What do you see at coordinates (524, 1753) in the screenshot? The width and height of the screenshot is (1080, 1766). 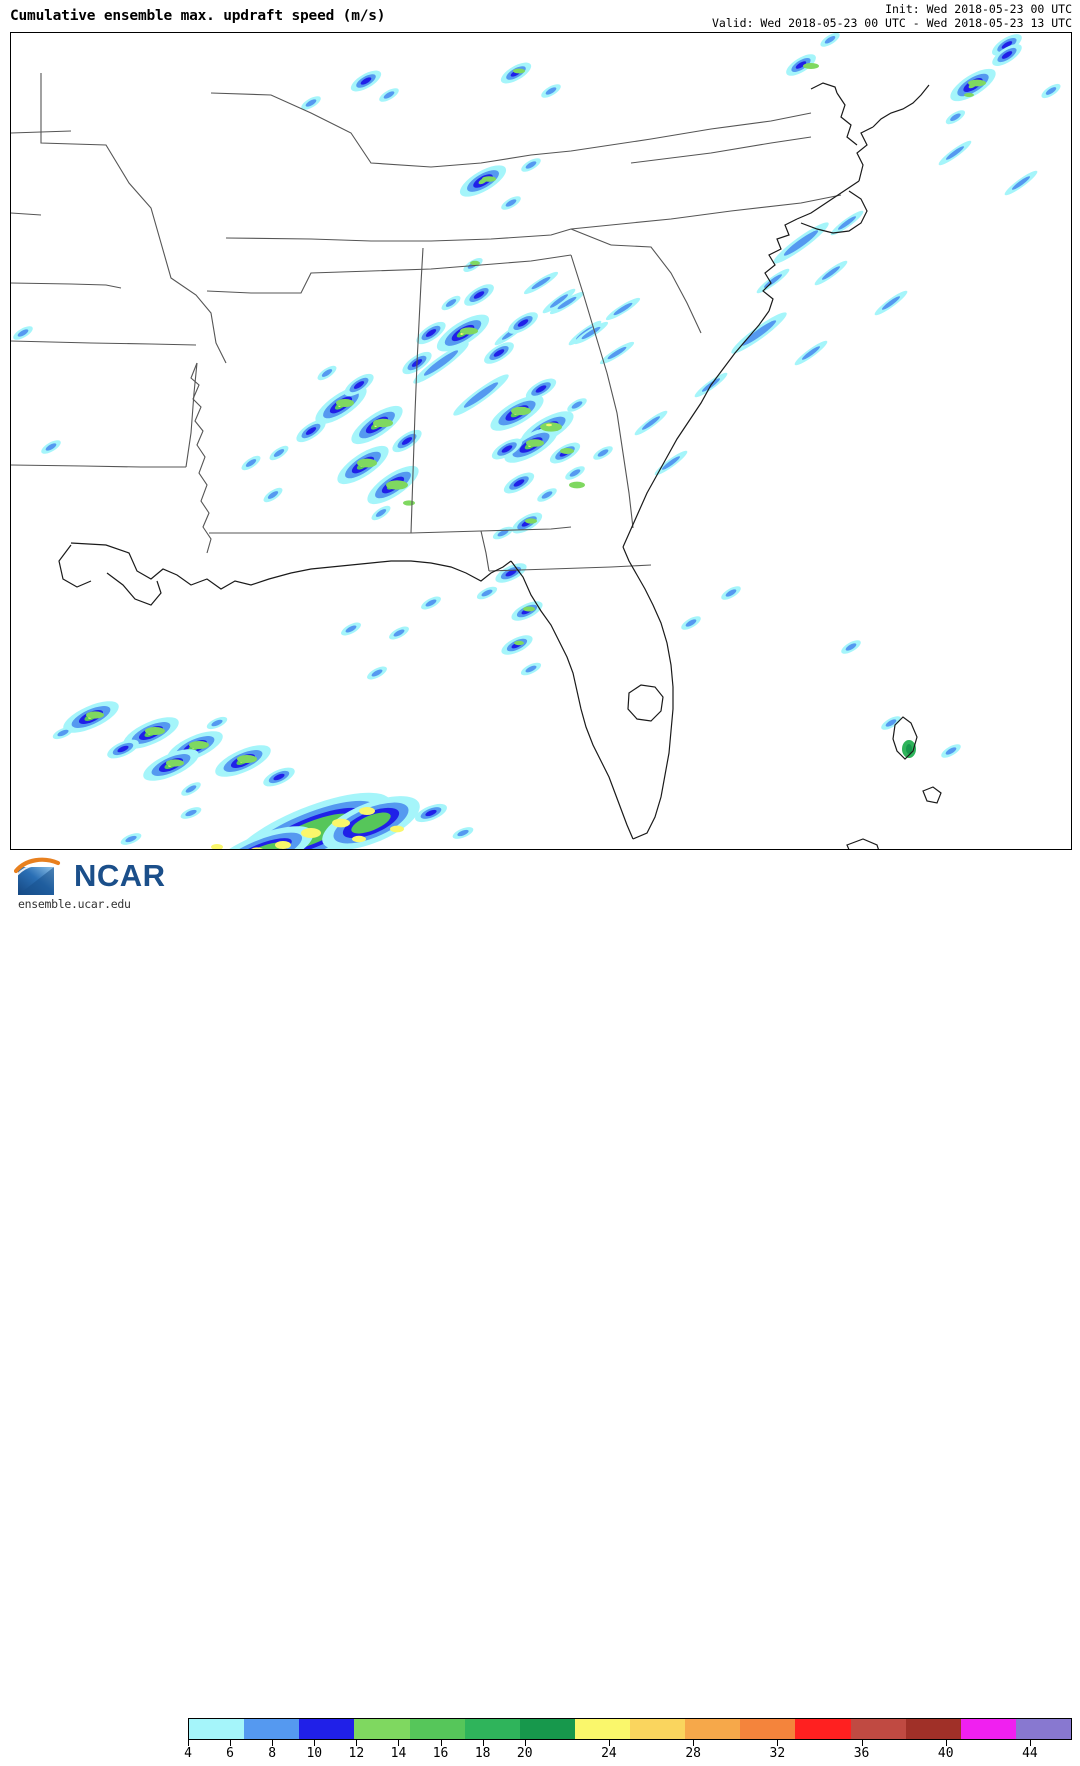 I see `colorbar-tick-label: 20` at bounding box center [524, 1753].